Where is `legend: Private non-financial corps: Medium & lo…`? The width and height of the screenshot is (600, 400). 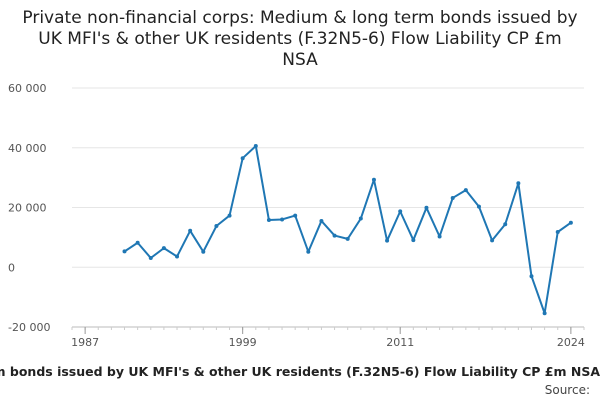 legend: Private non-financial corps: Medium & lo… is located at coordinates (300, 371).